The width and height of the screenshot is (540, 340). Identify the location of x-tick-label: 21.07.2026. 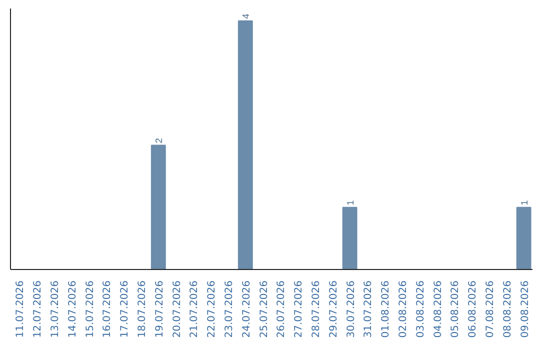
(194, 309).